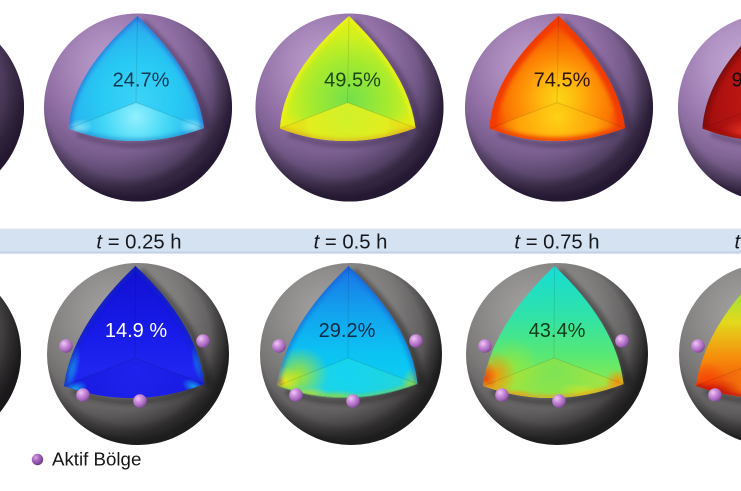 This screenshot has width=741, height=491. I want to click on svg-text: 49.5%, so click(352, 81).